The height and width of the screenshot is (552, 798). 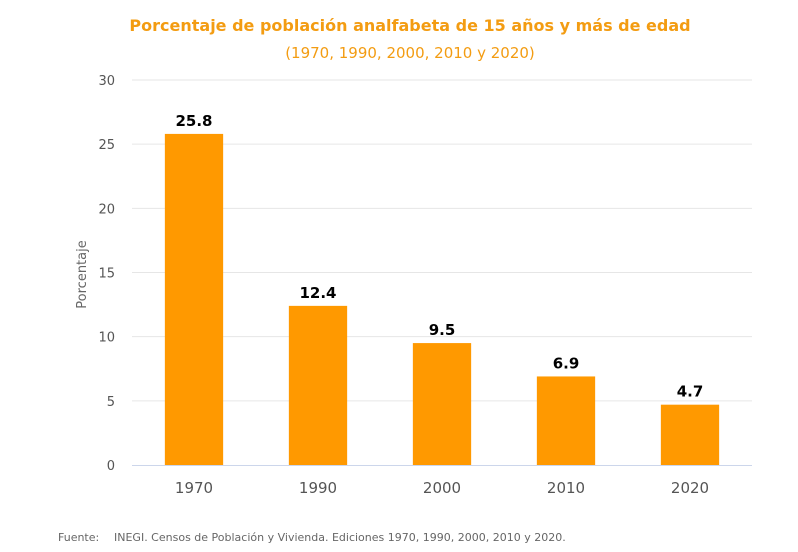 What do you see at coordinates (410, 53) in the screenshot?
I see `chart-subtitle: (1970, 1990, 2000, 2010 y 2020)` at bounding box center [410, 53].